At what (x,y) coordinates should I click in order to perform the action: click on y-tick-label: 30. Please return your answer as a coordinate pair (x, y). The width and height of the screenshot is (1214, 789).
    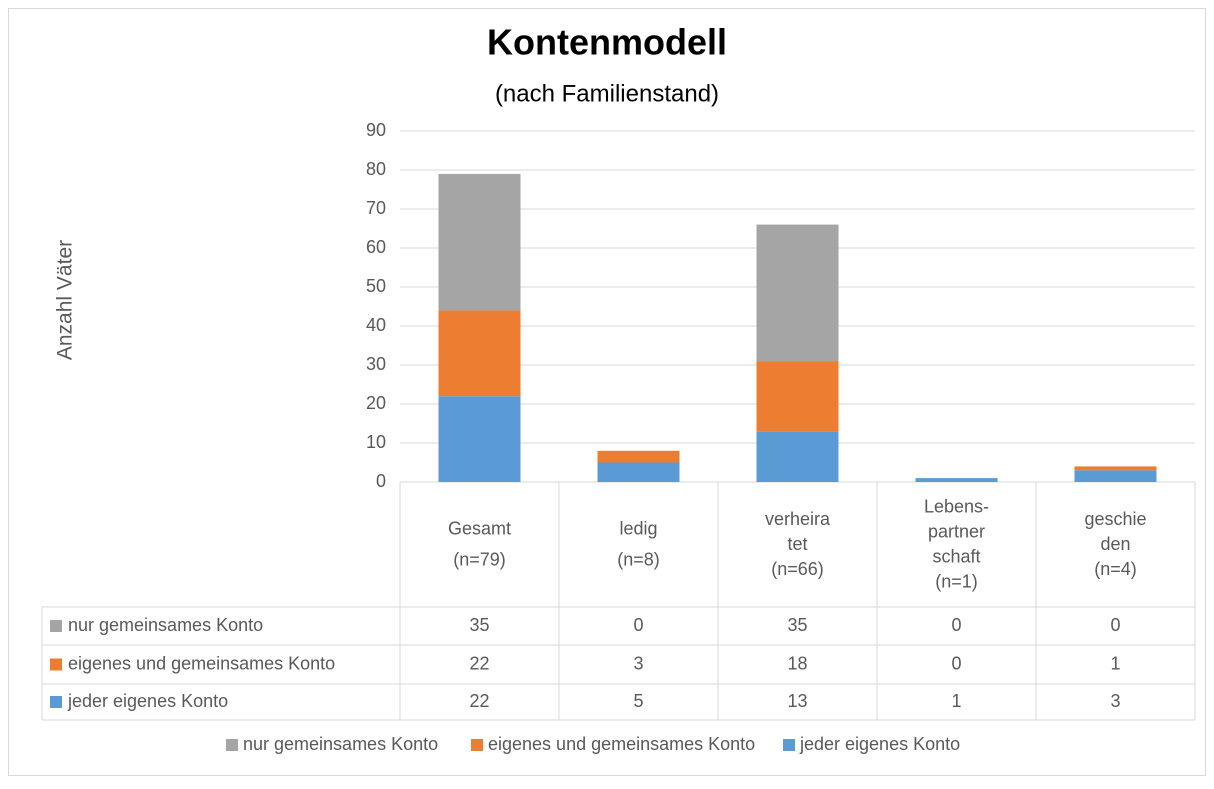
    Looking at the image, I should click on (376, 364).